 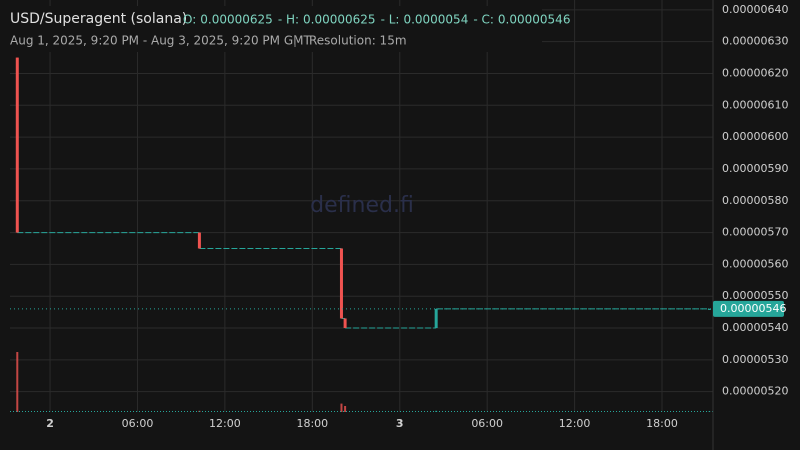 What do you see at coordinates (755, 104) in the screenshot?
I see `y-tick-label: 0.00000610` at bounding box center [755, 104].